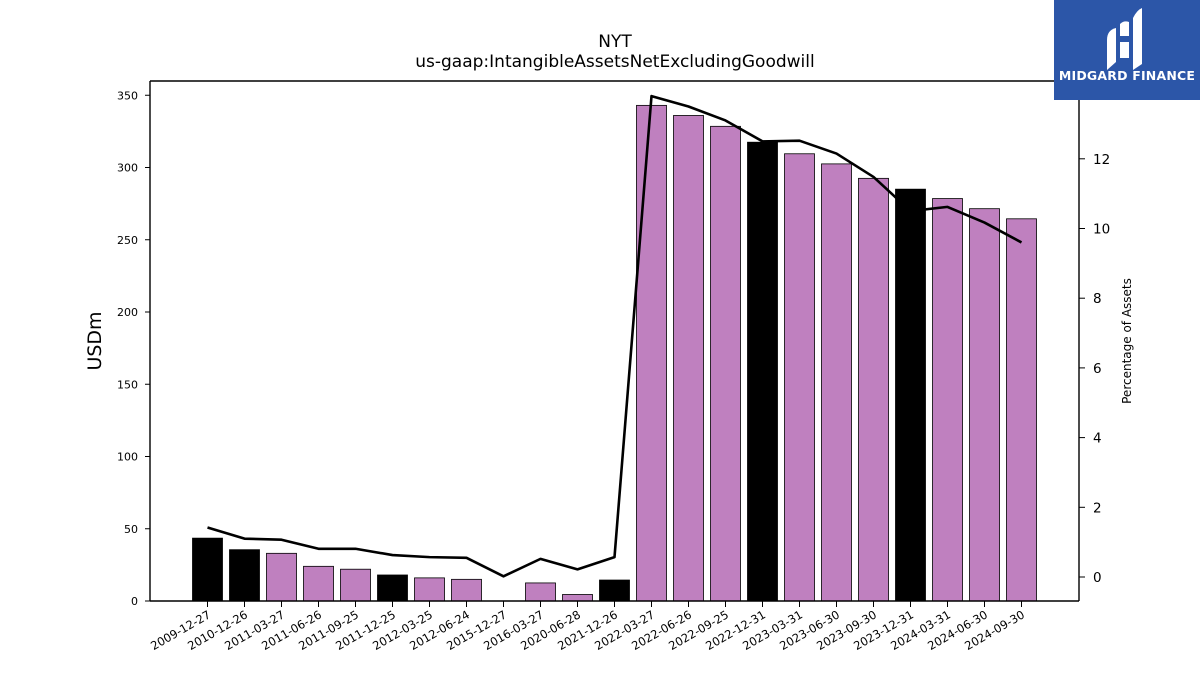 The image size is (1200, 675). What do you see at coordinates (131, 529) in the screenshot?
I see `y-tick-label: 50` at bounding box center [131, 529].